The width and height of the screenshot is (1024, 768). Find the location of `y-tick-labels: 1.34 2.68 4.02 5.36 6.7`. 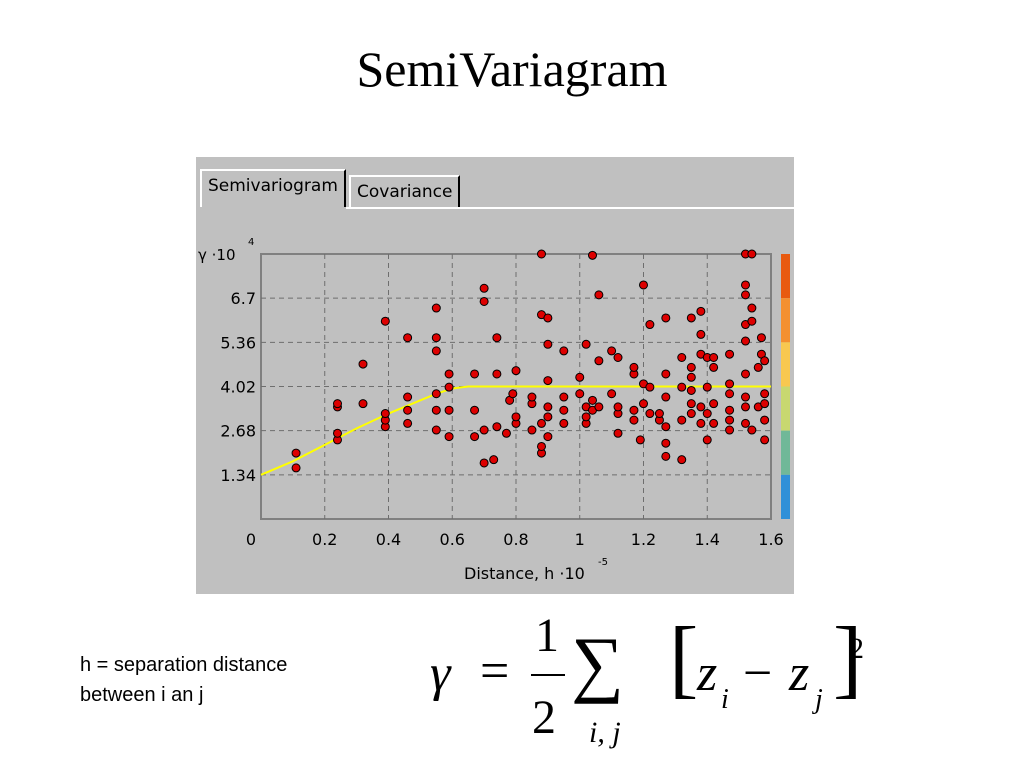

y-tick-labels: 1.34 2.68 4.02 5.36 6.7 is located at coordinates (238, 387).